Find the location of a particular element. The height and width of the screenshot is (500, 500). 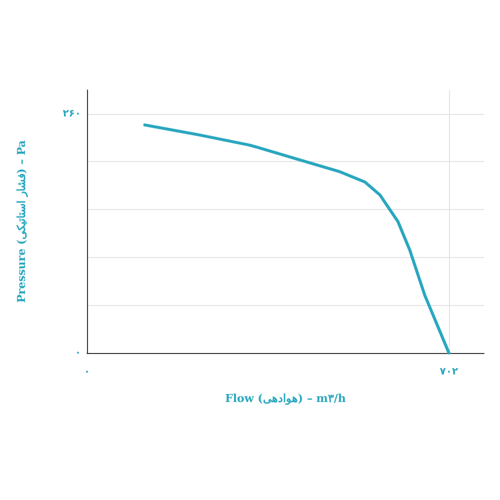

x-tick-label: ۷۰۲ is located at coordinates (449, 372).